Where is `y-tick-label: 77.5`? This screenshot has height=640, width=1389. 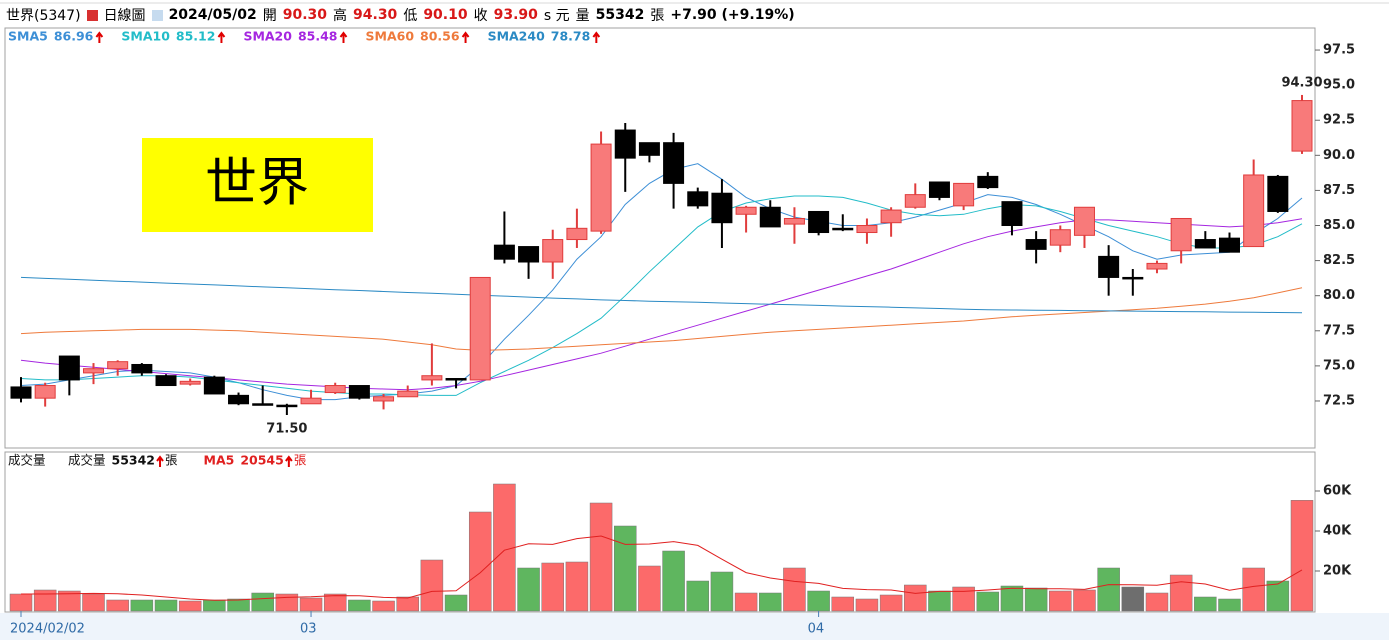 y-tick-label: 77.5 is located at coordinates (1339, 330).